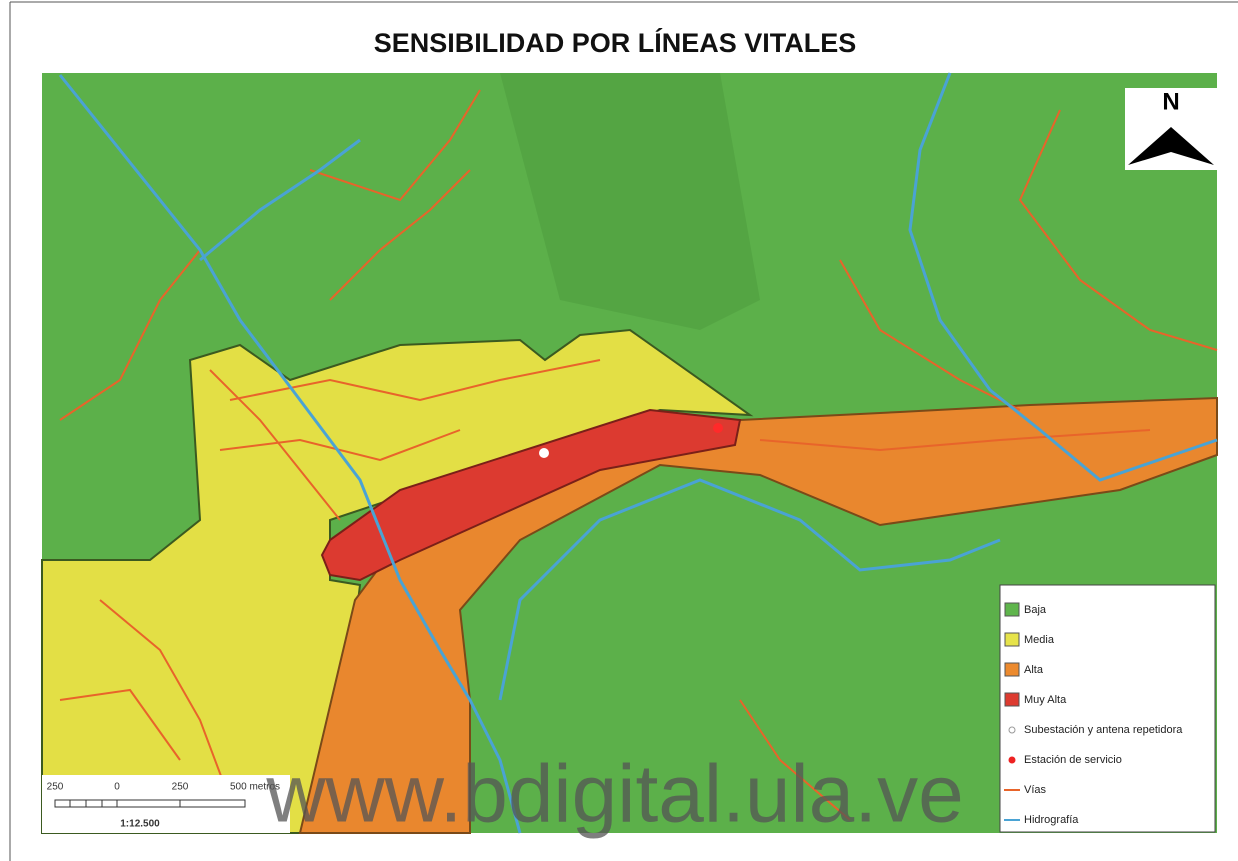 This screenshot has width=1238, height=861. What do you see at coordinates (117, 787) in the screenshot?
I see `scale-tick: 0` at bounding box center [117, 787].